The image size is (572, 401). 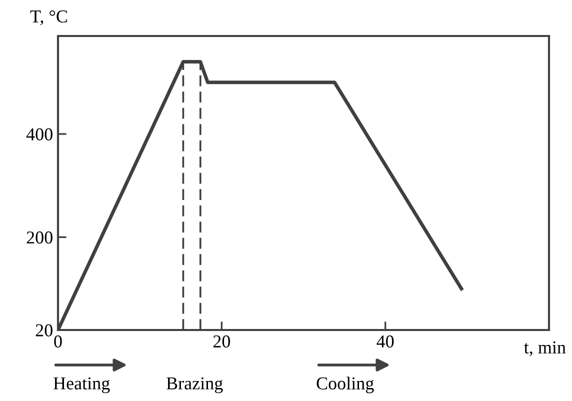 I want to click on x-axis-title: t, min, so click(x=545, y=348).